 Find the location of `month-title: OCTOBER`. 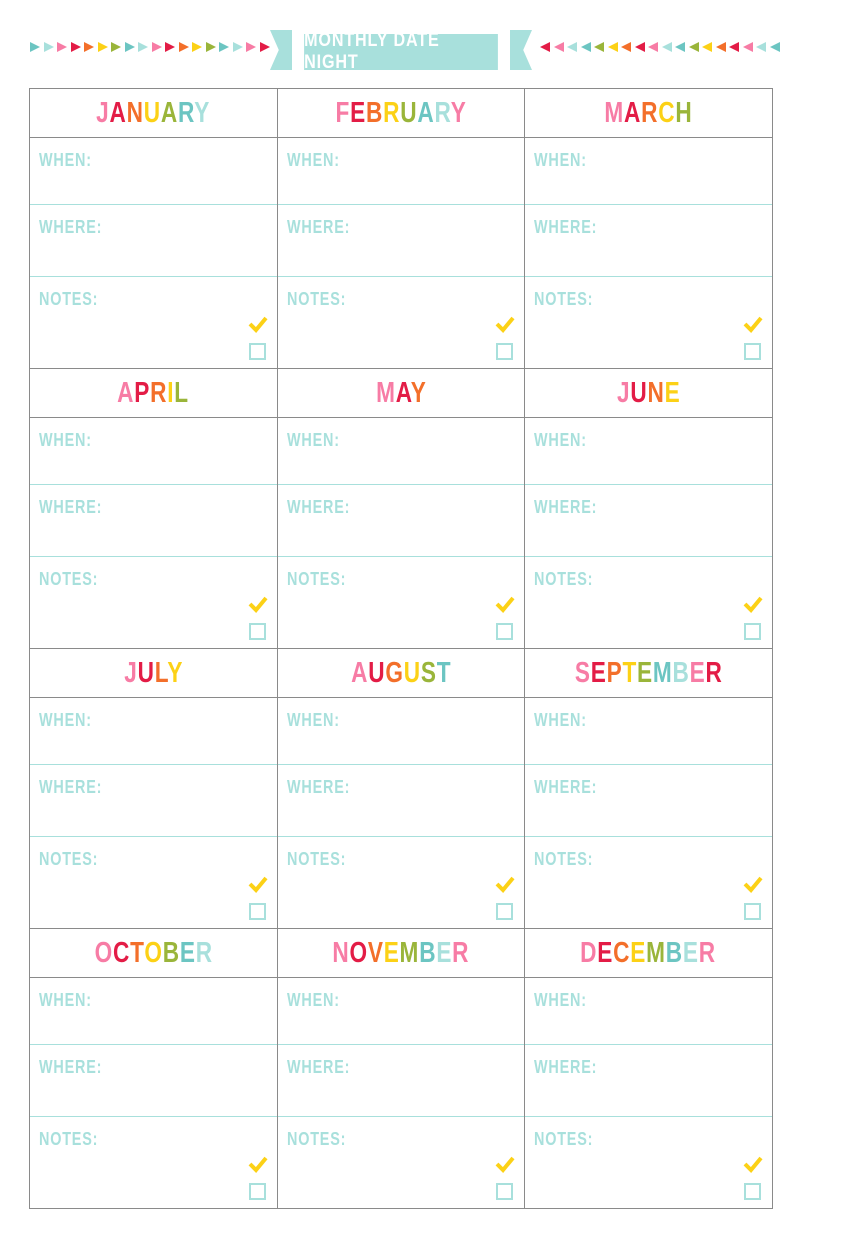

month-title: OCTOBER is located at coordinates (153, 953).